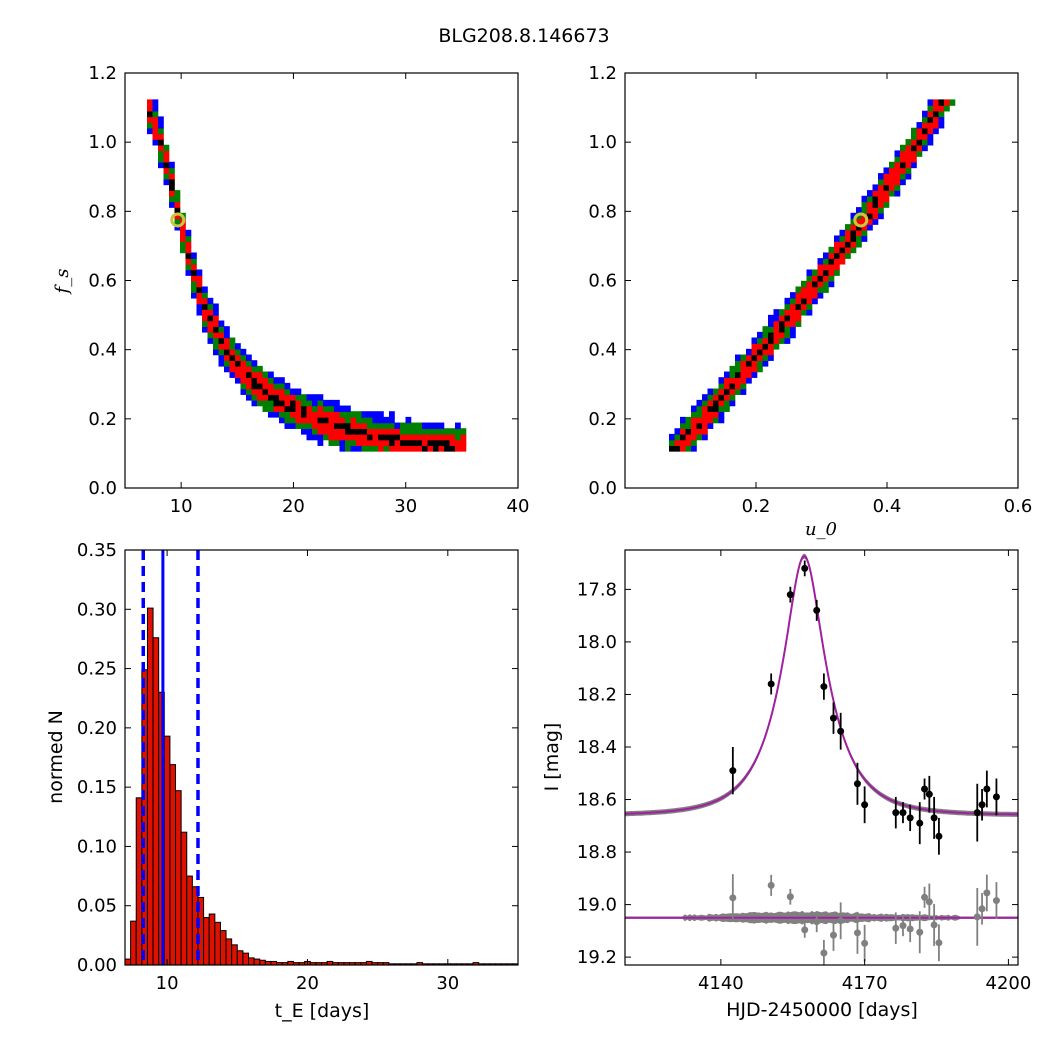 This screenshot has width=1050, height=1050. What do you see at coordinates (523, 36) in the screenshot?
I see `figure-title: BLG208.8.146673` at bounding box center [523, 36].